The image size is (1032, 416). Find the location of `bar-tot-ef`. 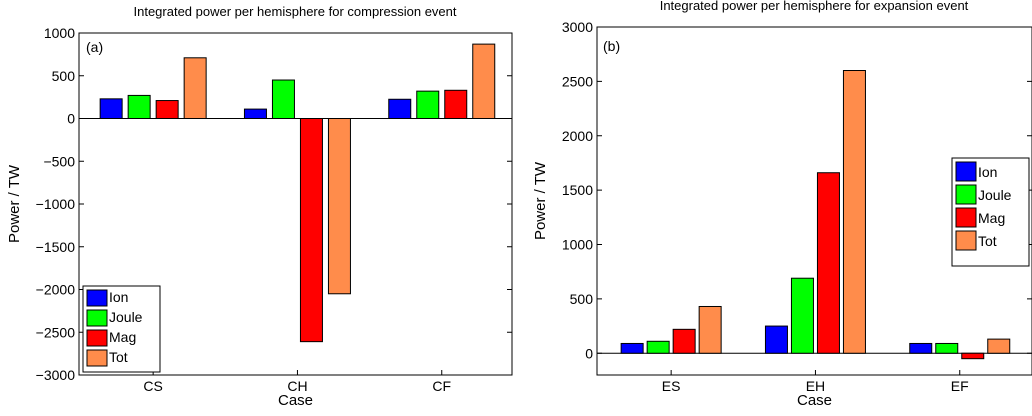

bar-tot-ef is located at coordinates (999, 346).